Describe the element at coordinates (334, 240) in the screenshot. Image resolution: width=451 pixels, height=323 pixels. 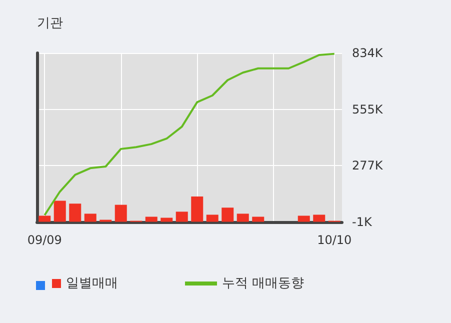
I see `x-tick-label: 10/10` at that location.